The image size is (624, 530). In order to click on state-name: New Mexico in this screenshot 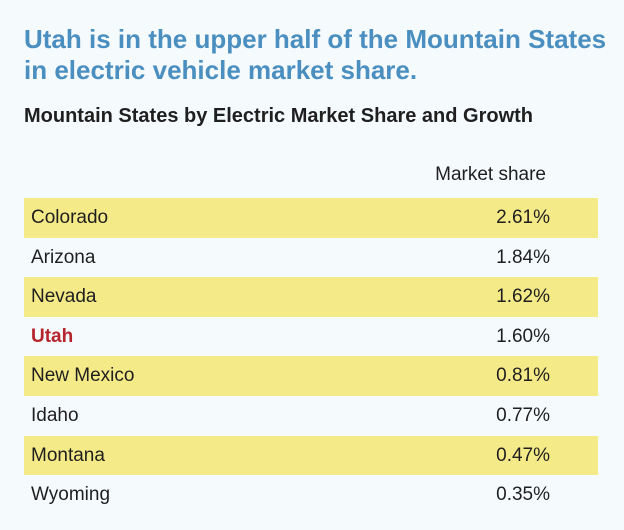, I will do `click(83, 376)`.